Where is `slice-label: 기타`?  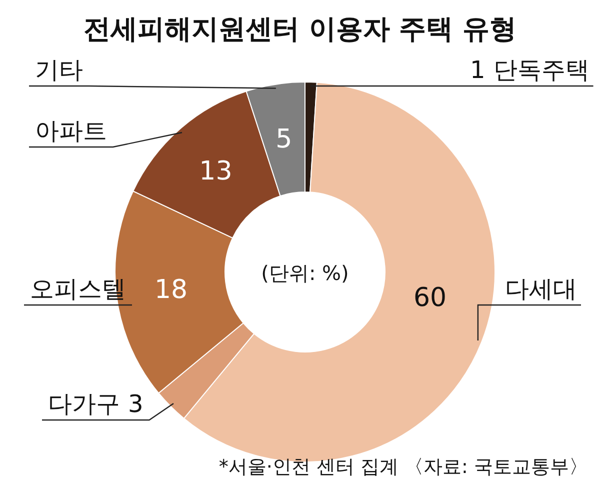 slice-label: 기타 is located at coordinates (59, 70).